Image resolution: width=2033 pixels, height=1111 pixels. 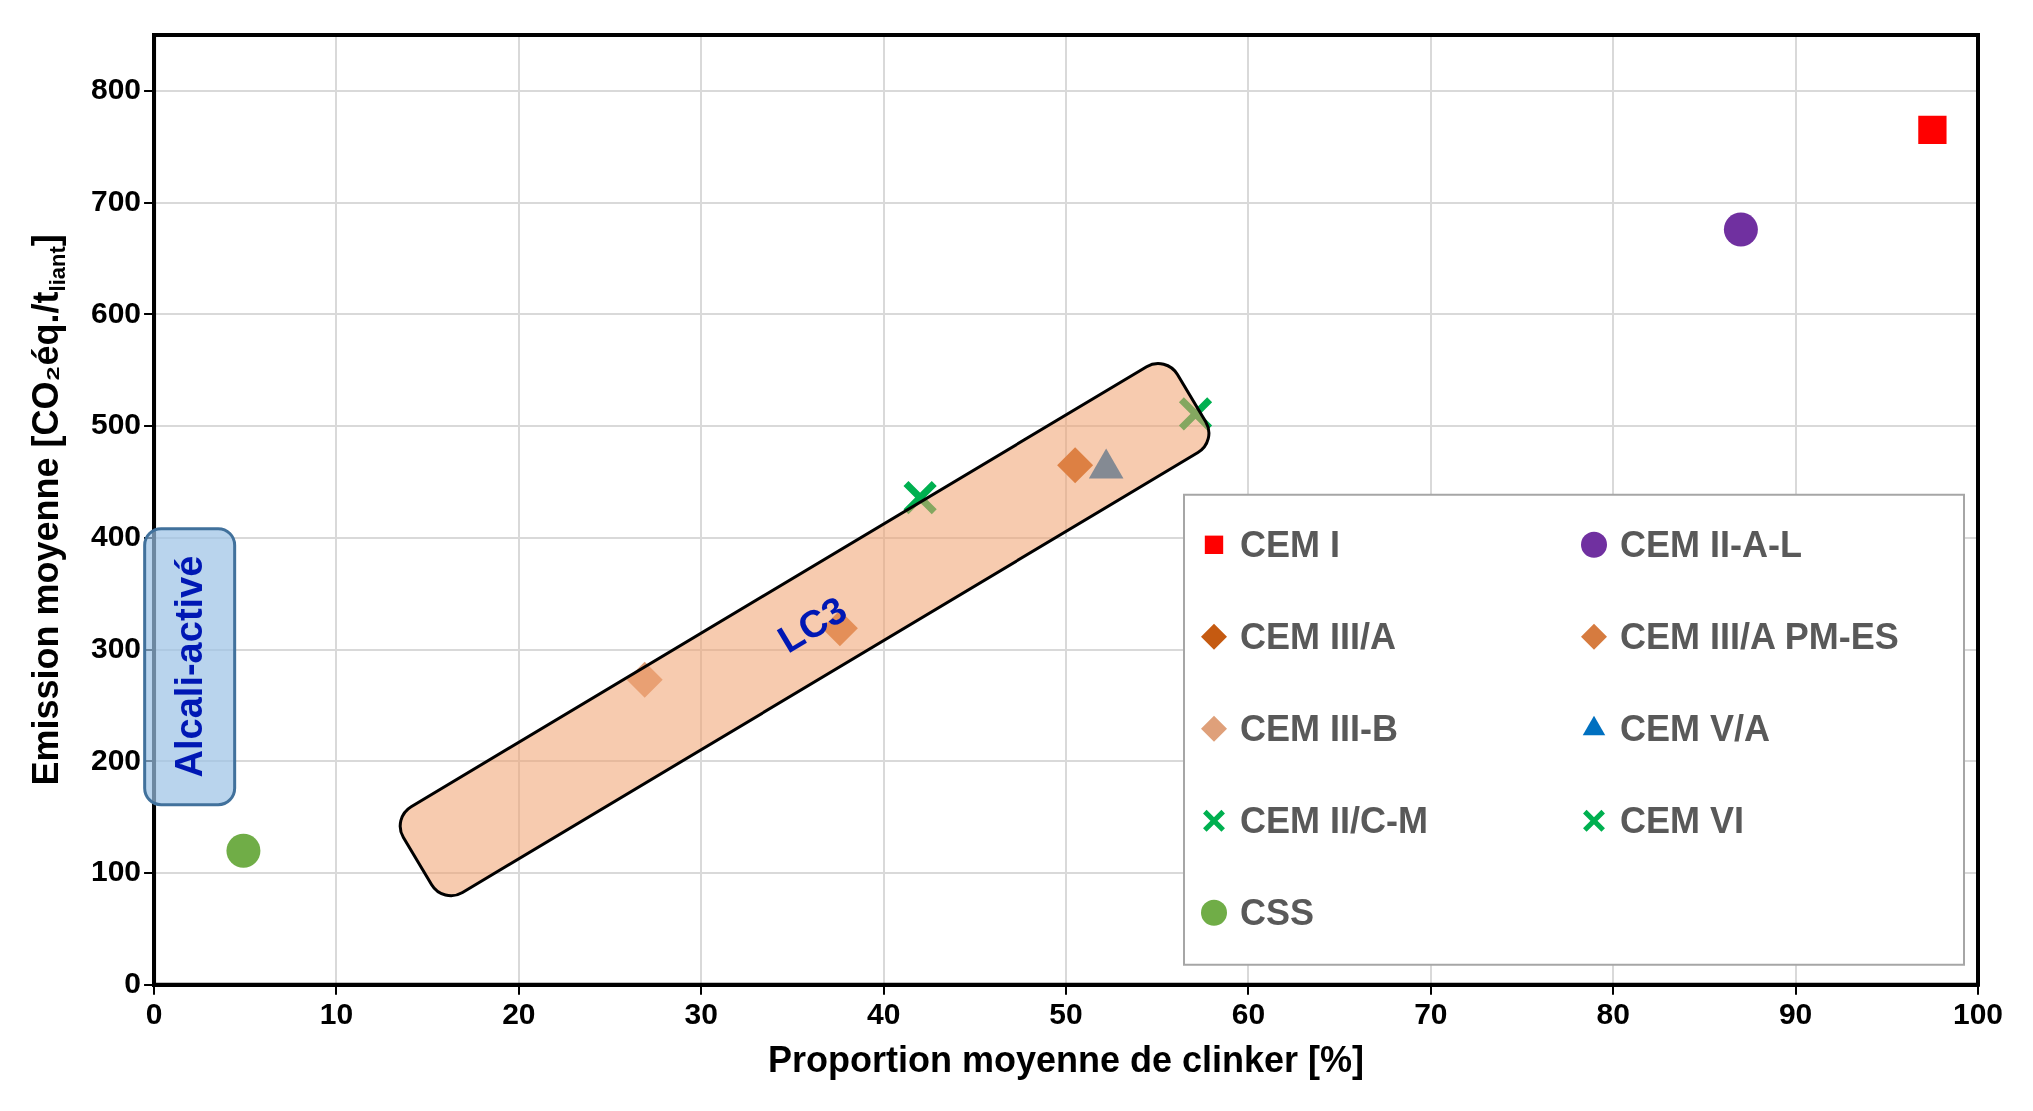 What do you see at coordinates (1334, 820) in the screenshot?
I see `legend-label: CEM II/C-M` at bounding box center [1334, 820].